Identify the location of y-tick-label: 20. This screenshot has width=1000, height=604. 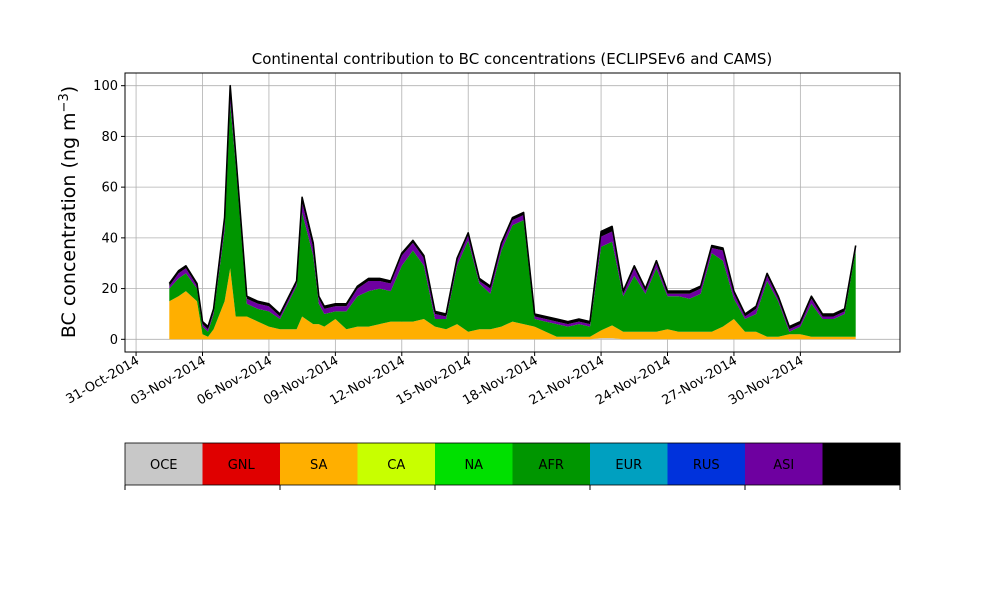
(109, 289).